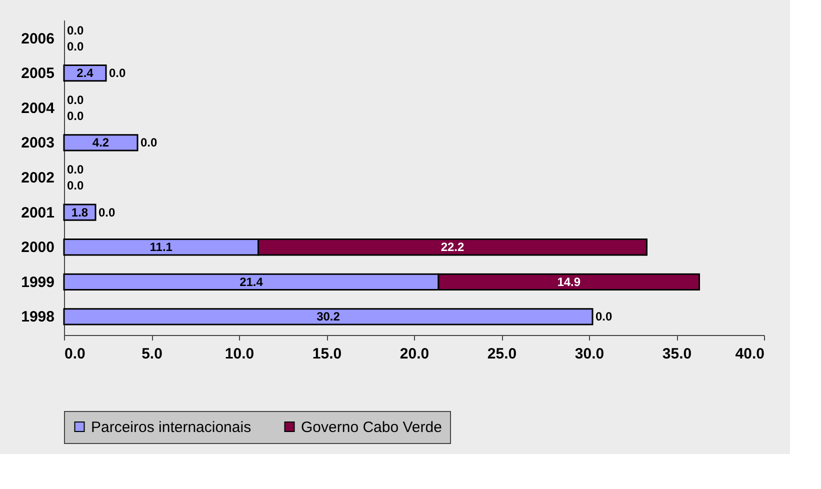  Describe the element at coordinates (37, 317) in the screenshot. I see `y-tick-label: 1998` at that location.